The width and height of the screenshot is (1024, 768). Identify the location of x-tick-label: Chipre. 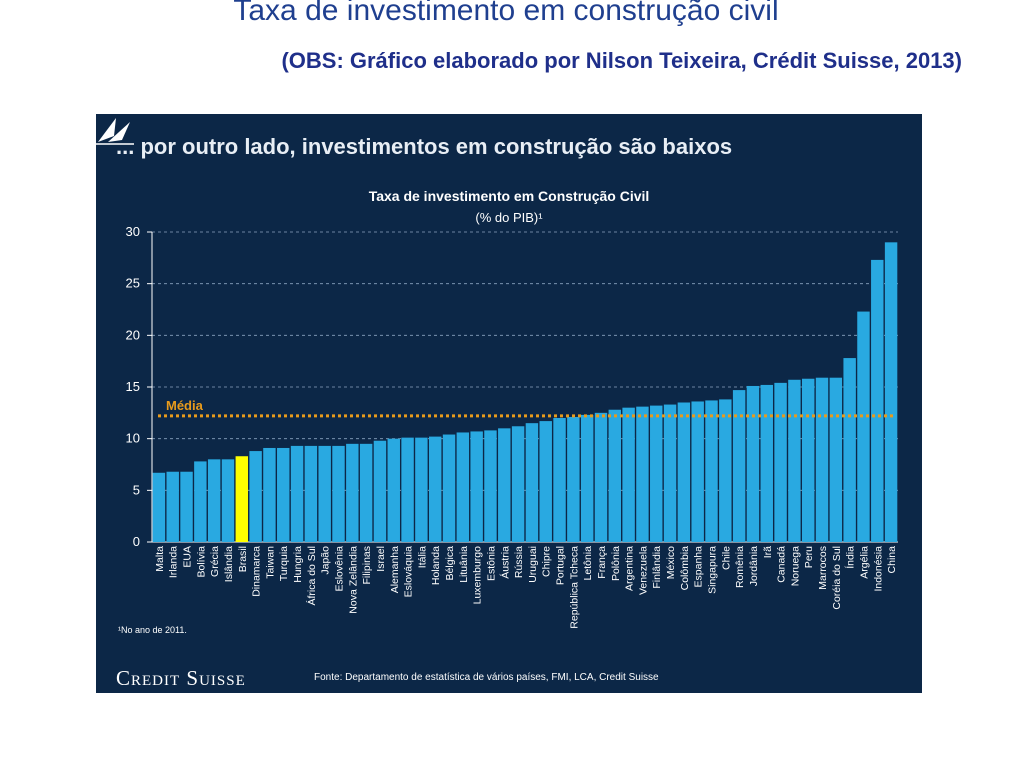
(547, 561).